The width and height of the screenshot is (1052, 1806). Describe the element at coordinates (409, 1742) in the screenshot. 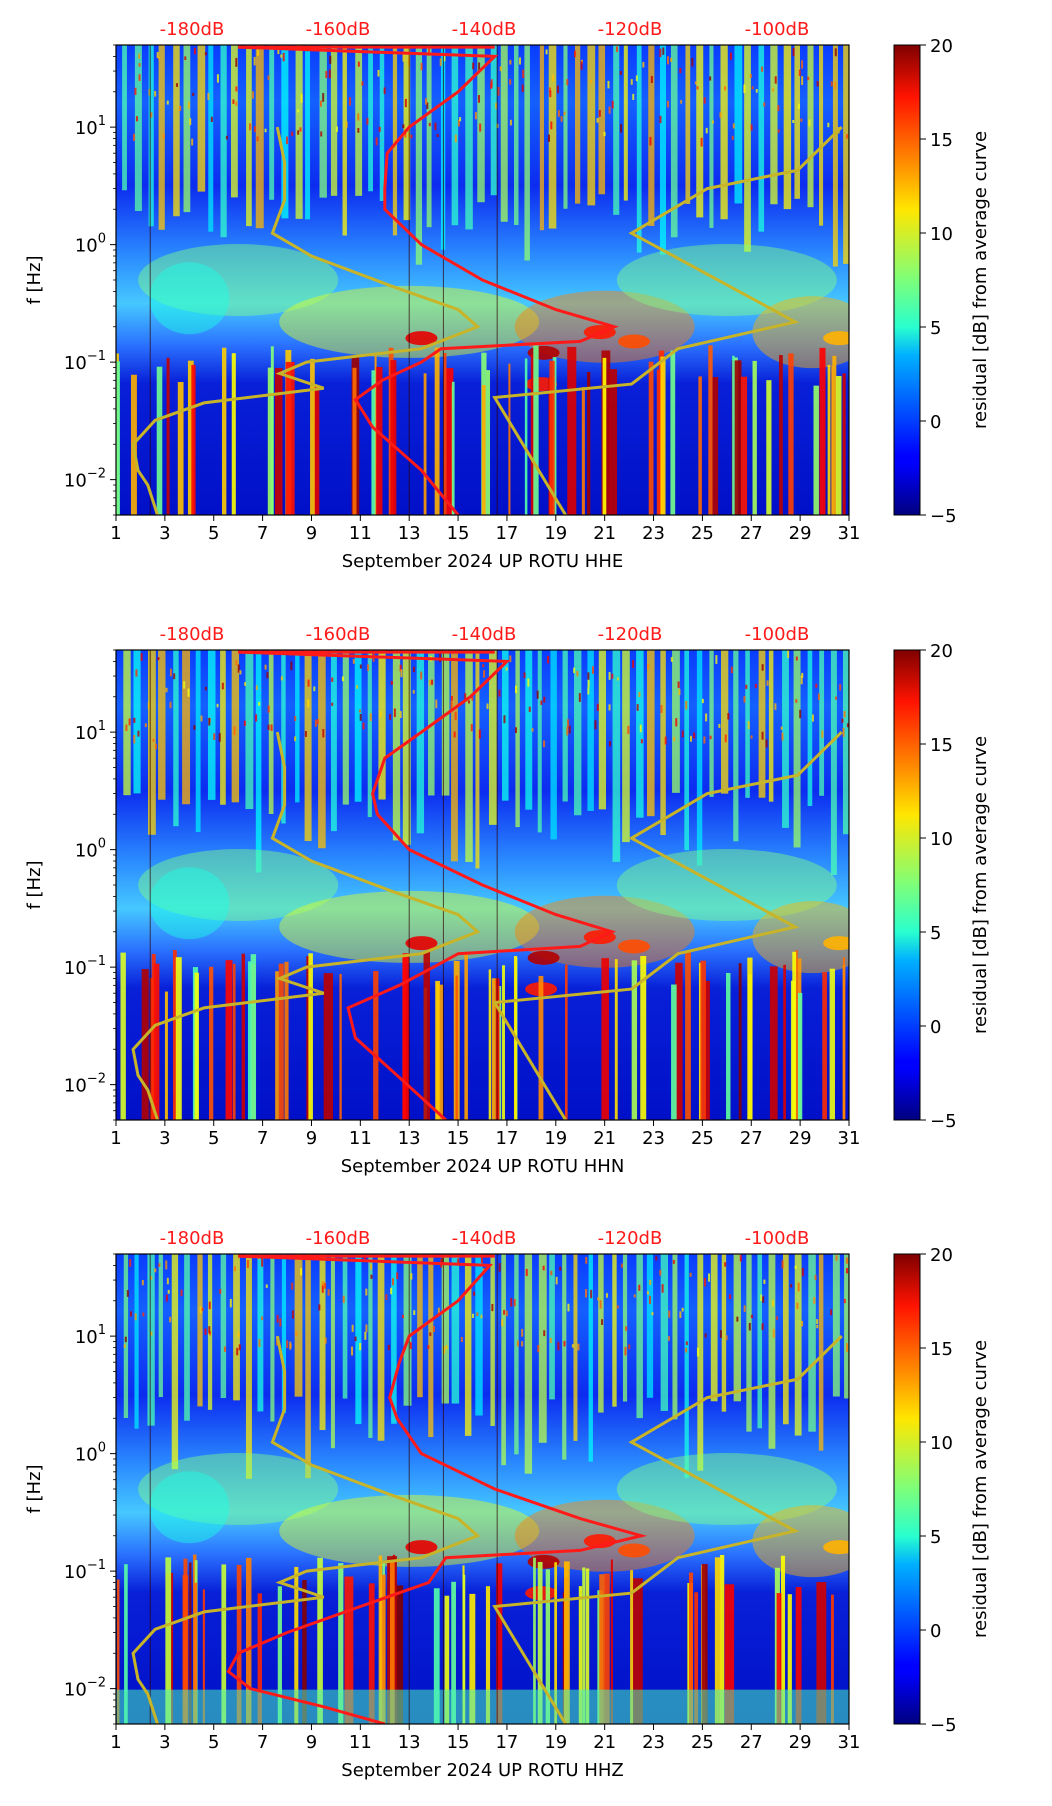

I see `x-tick-label: 13` at that location.